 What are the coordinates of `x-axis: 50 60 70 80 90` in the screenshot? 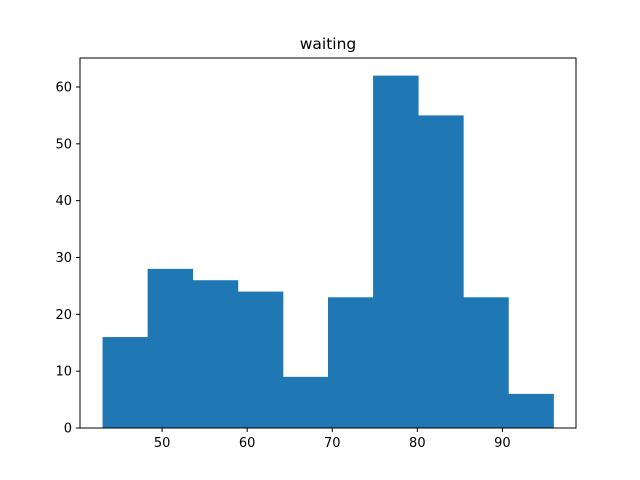 It's located at (332, 439).